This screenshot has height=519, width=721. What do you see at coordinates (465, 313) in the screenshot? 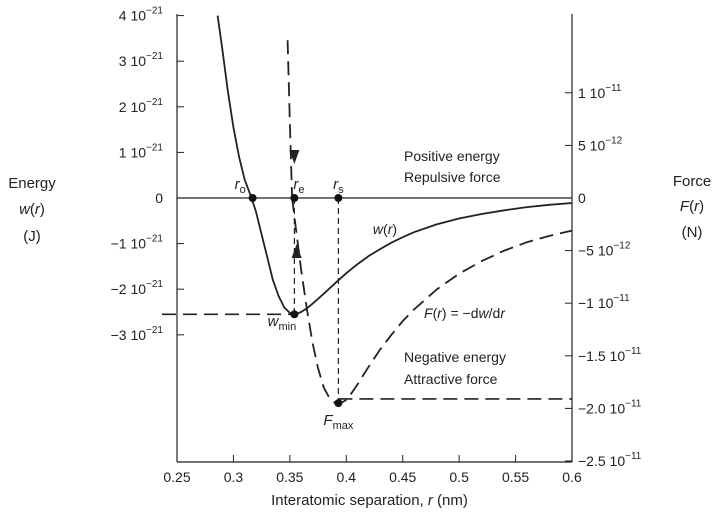
I see `fr-label: F(r) = −dw/dr` at bounding box center [465, 313].